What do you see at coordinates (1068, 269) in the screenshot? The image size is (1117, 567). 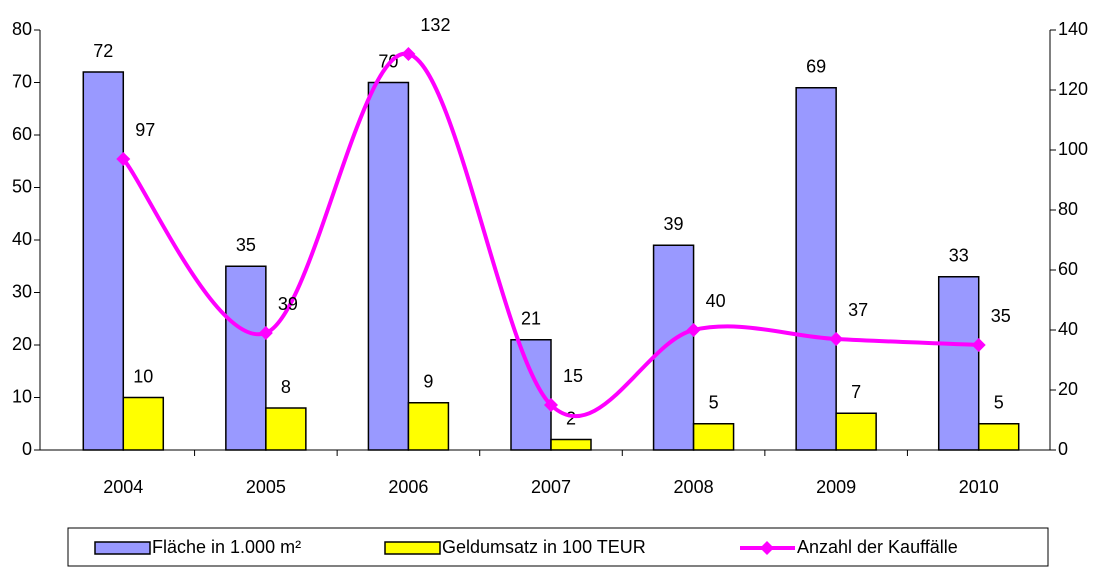 I see `y2-tick-label: 60` at bounding box center [1068, 269].